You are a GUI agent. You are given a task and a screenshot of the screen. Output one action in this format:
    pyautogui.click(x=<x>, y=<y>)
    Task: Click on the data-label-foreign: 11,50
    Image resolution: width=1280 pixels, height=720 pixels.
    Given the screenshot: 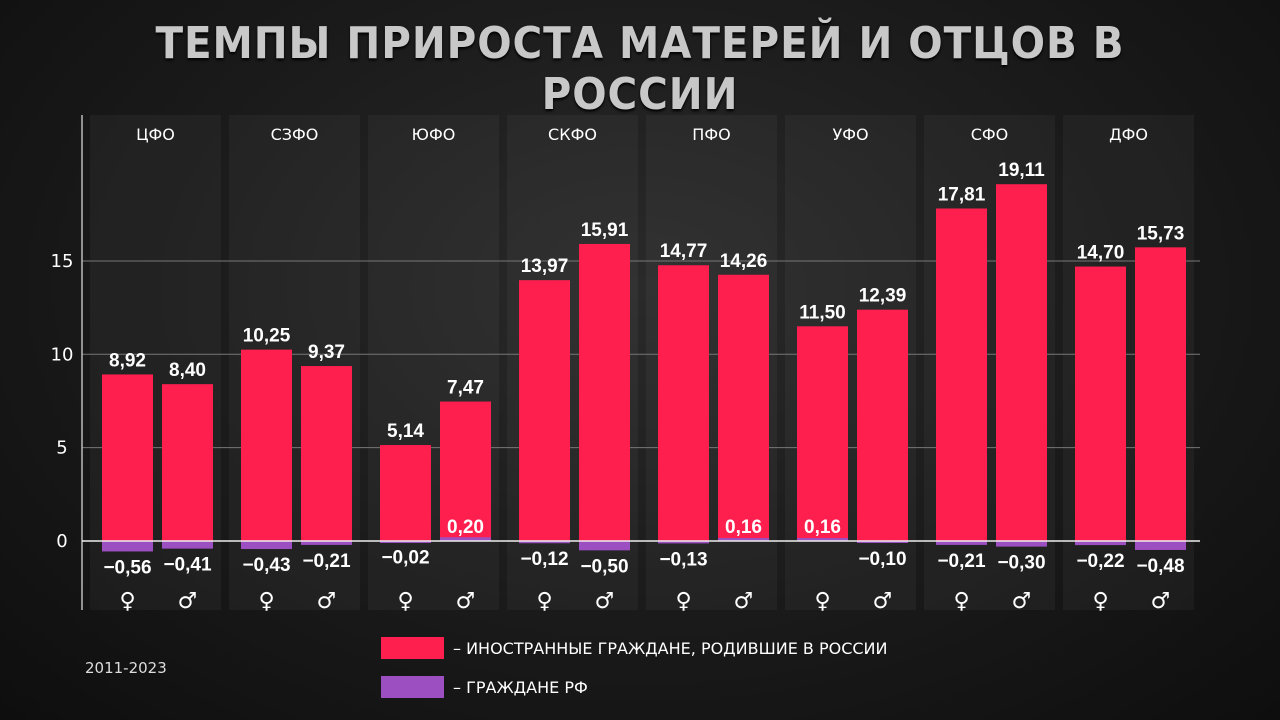 What is the action you would take?
    pyautogui.click(x=822, y=312)
    